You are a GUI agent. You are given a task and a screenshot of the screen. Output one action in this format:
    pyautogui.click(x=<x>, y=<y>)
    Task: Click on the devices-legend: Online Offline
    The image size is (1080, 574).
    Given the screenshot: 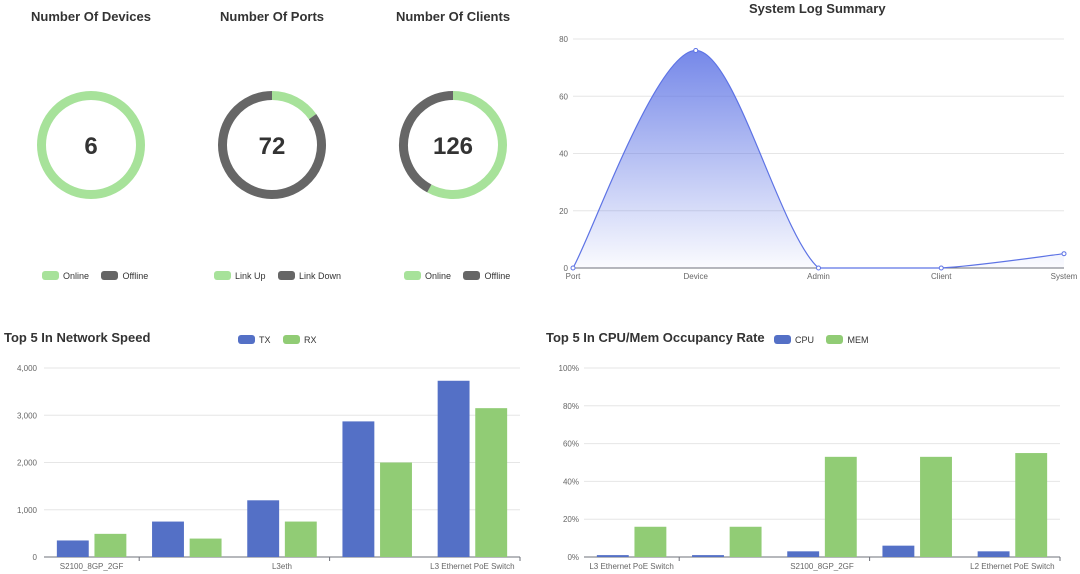 What is the action you would take?
    pyautogui.click(x=99, y=276)
    